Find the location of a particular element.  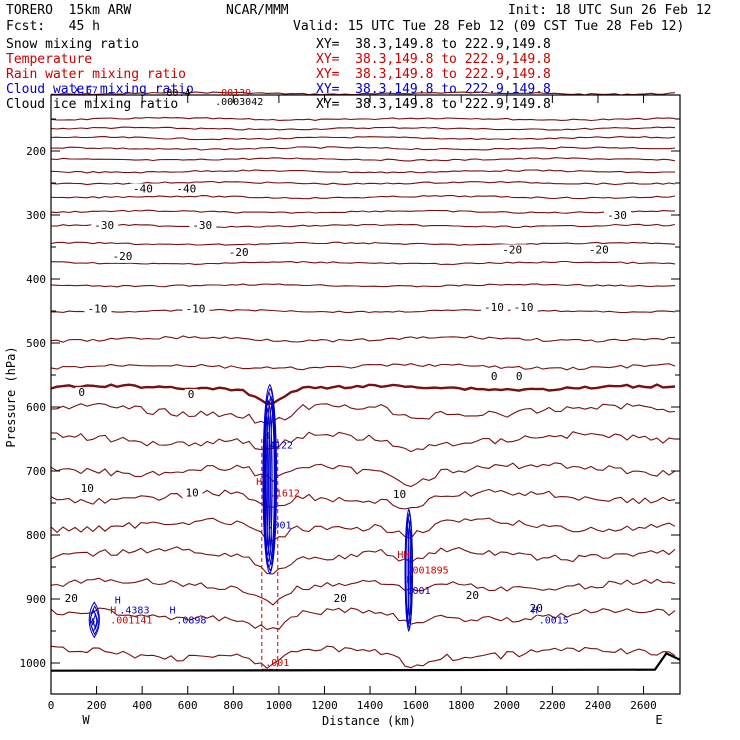

x-tick-label: 0 is located at coordinates (51, 705).